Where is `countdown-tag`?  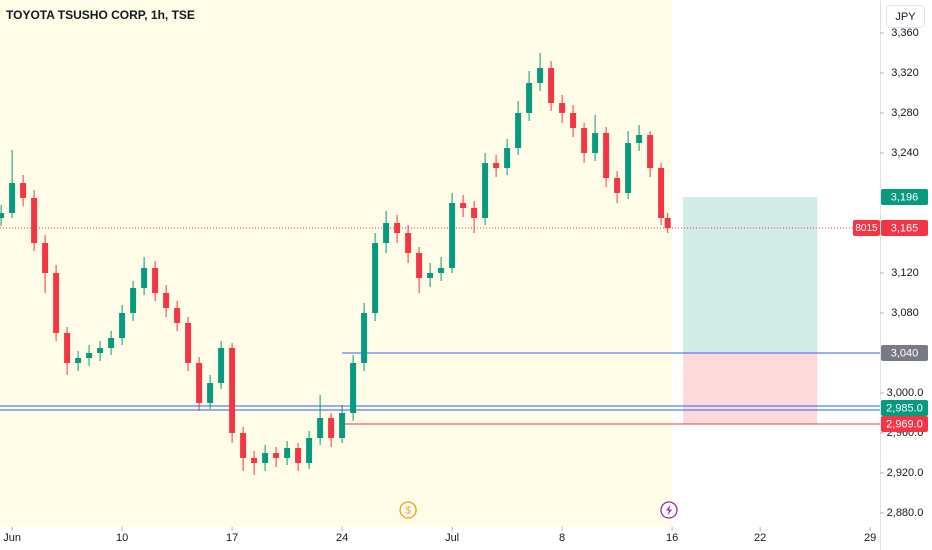
countdown-tag is located at coordinates (866, 228).